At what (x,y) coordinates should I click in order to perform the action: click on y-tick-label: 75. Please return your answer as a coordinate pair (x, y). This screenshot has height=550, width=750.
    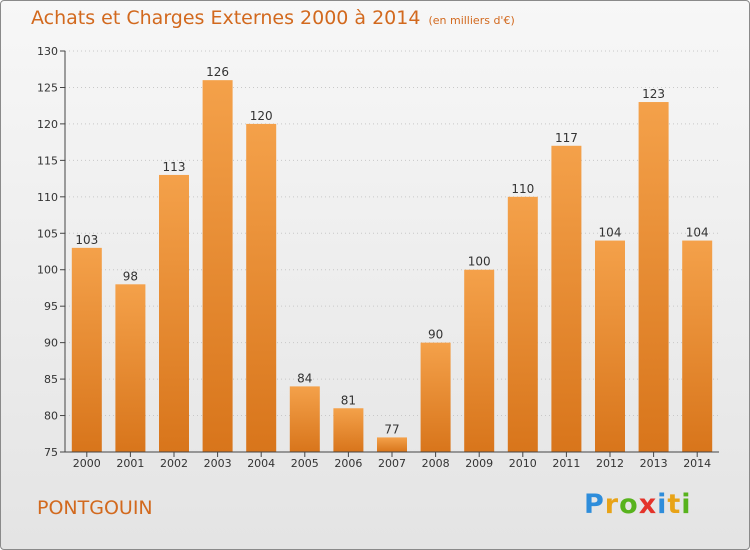
    Looking at the image, I should click on (51, 452).